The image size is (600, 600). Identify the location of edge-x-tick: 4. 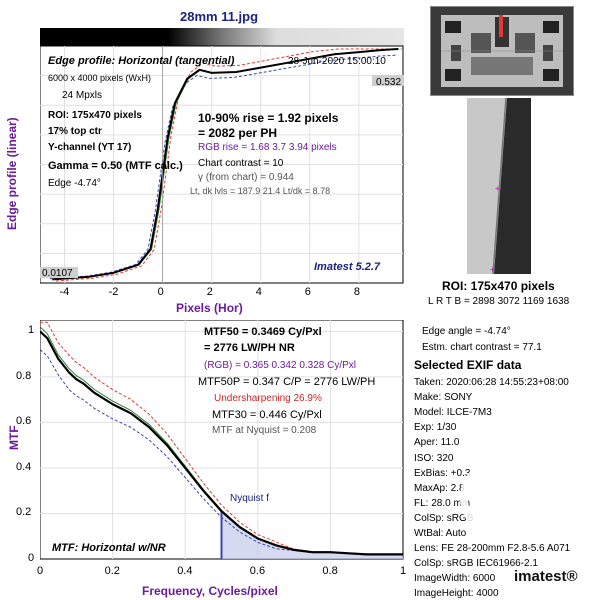
(258, 292).